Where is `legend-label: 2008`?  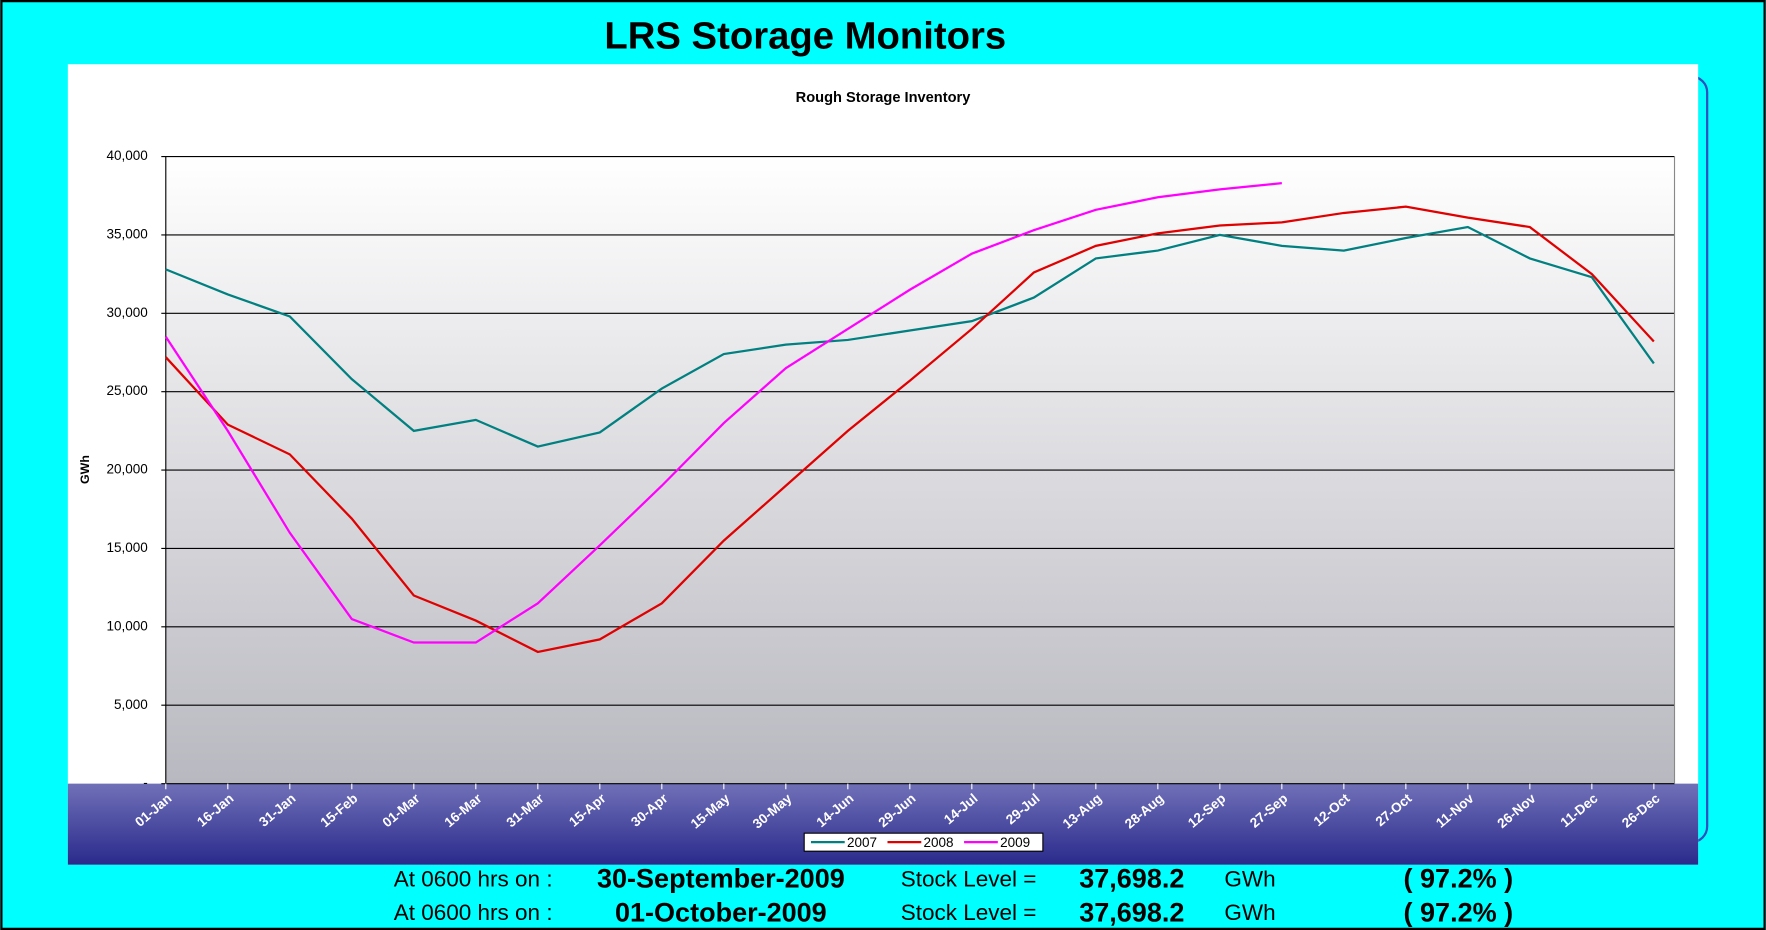 legend-label: 2008 is located at coordinates (939, 842).